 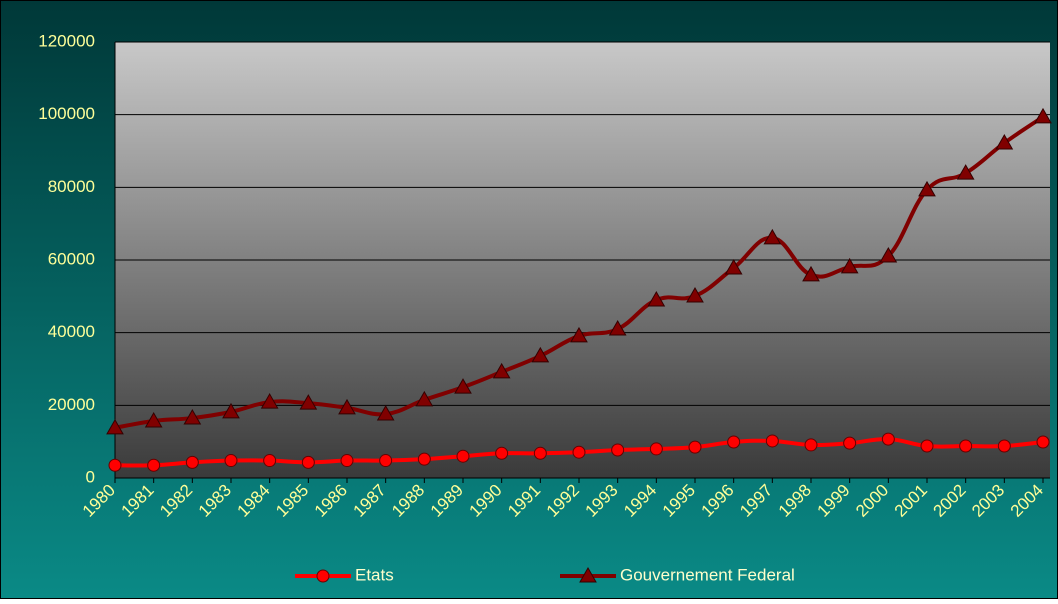 What do you see at coordinates (71, 186) in the screenshot?
I see `y-tick-label: 80000` at bounding box center [71, 186].